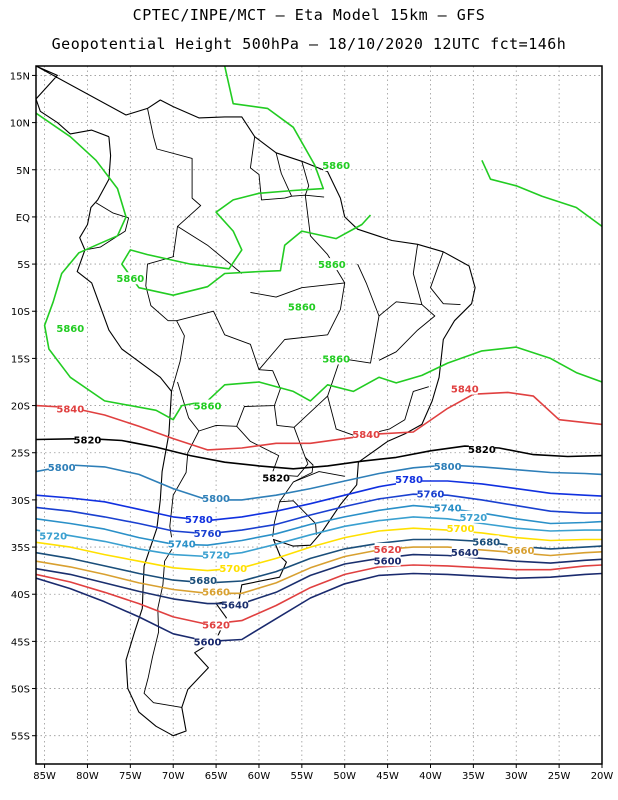 The height and width of the screenshot is (800, 618). I want to click on lon-tick-label: 30W, so click(516, 776).